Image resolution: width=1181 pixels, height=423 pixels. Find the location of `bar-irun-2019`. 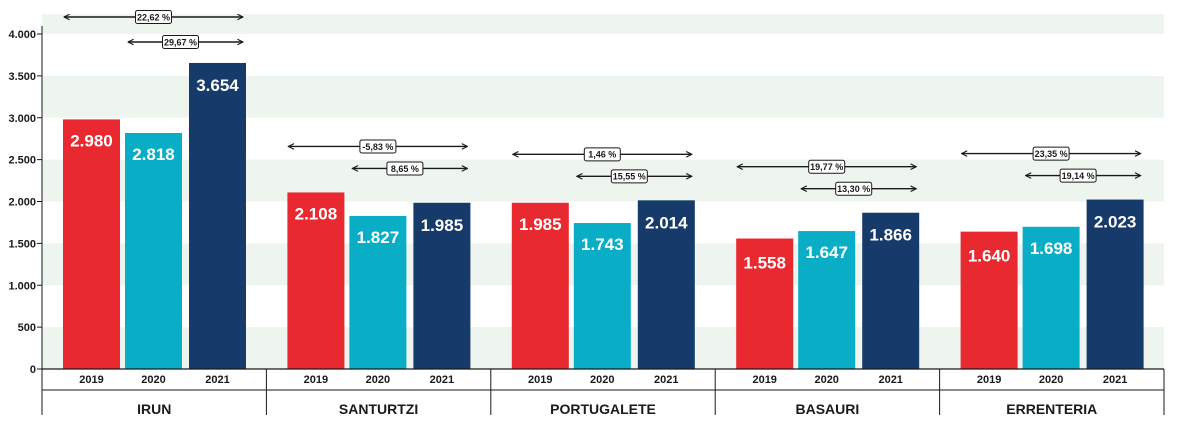

bar-irun-2019 is located at coordinates (91, 244).